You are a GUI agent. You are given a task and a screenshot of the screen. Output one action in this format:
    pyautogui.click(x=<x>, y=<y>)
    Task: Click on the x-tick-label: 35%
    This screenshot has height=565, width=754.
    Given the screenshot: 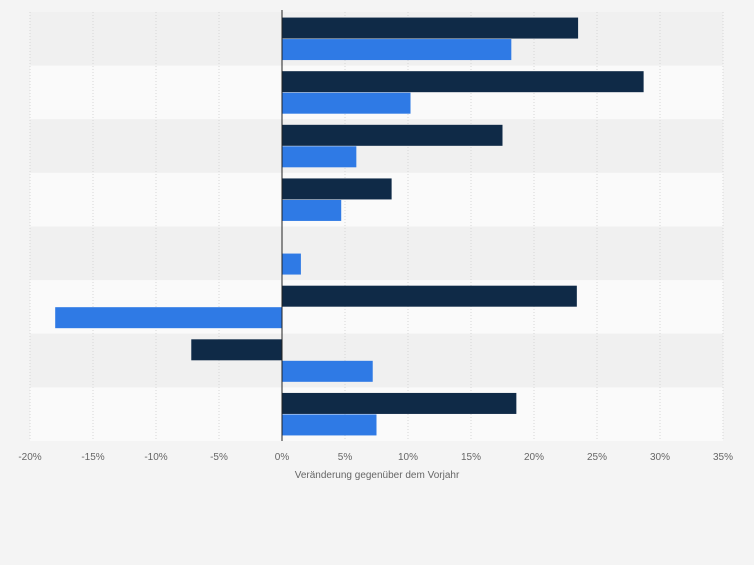 What is the action you would take?
    pyautogui.click(x=723, y=457)
    